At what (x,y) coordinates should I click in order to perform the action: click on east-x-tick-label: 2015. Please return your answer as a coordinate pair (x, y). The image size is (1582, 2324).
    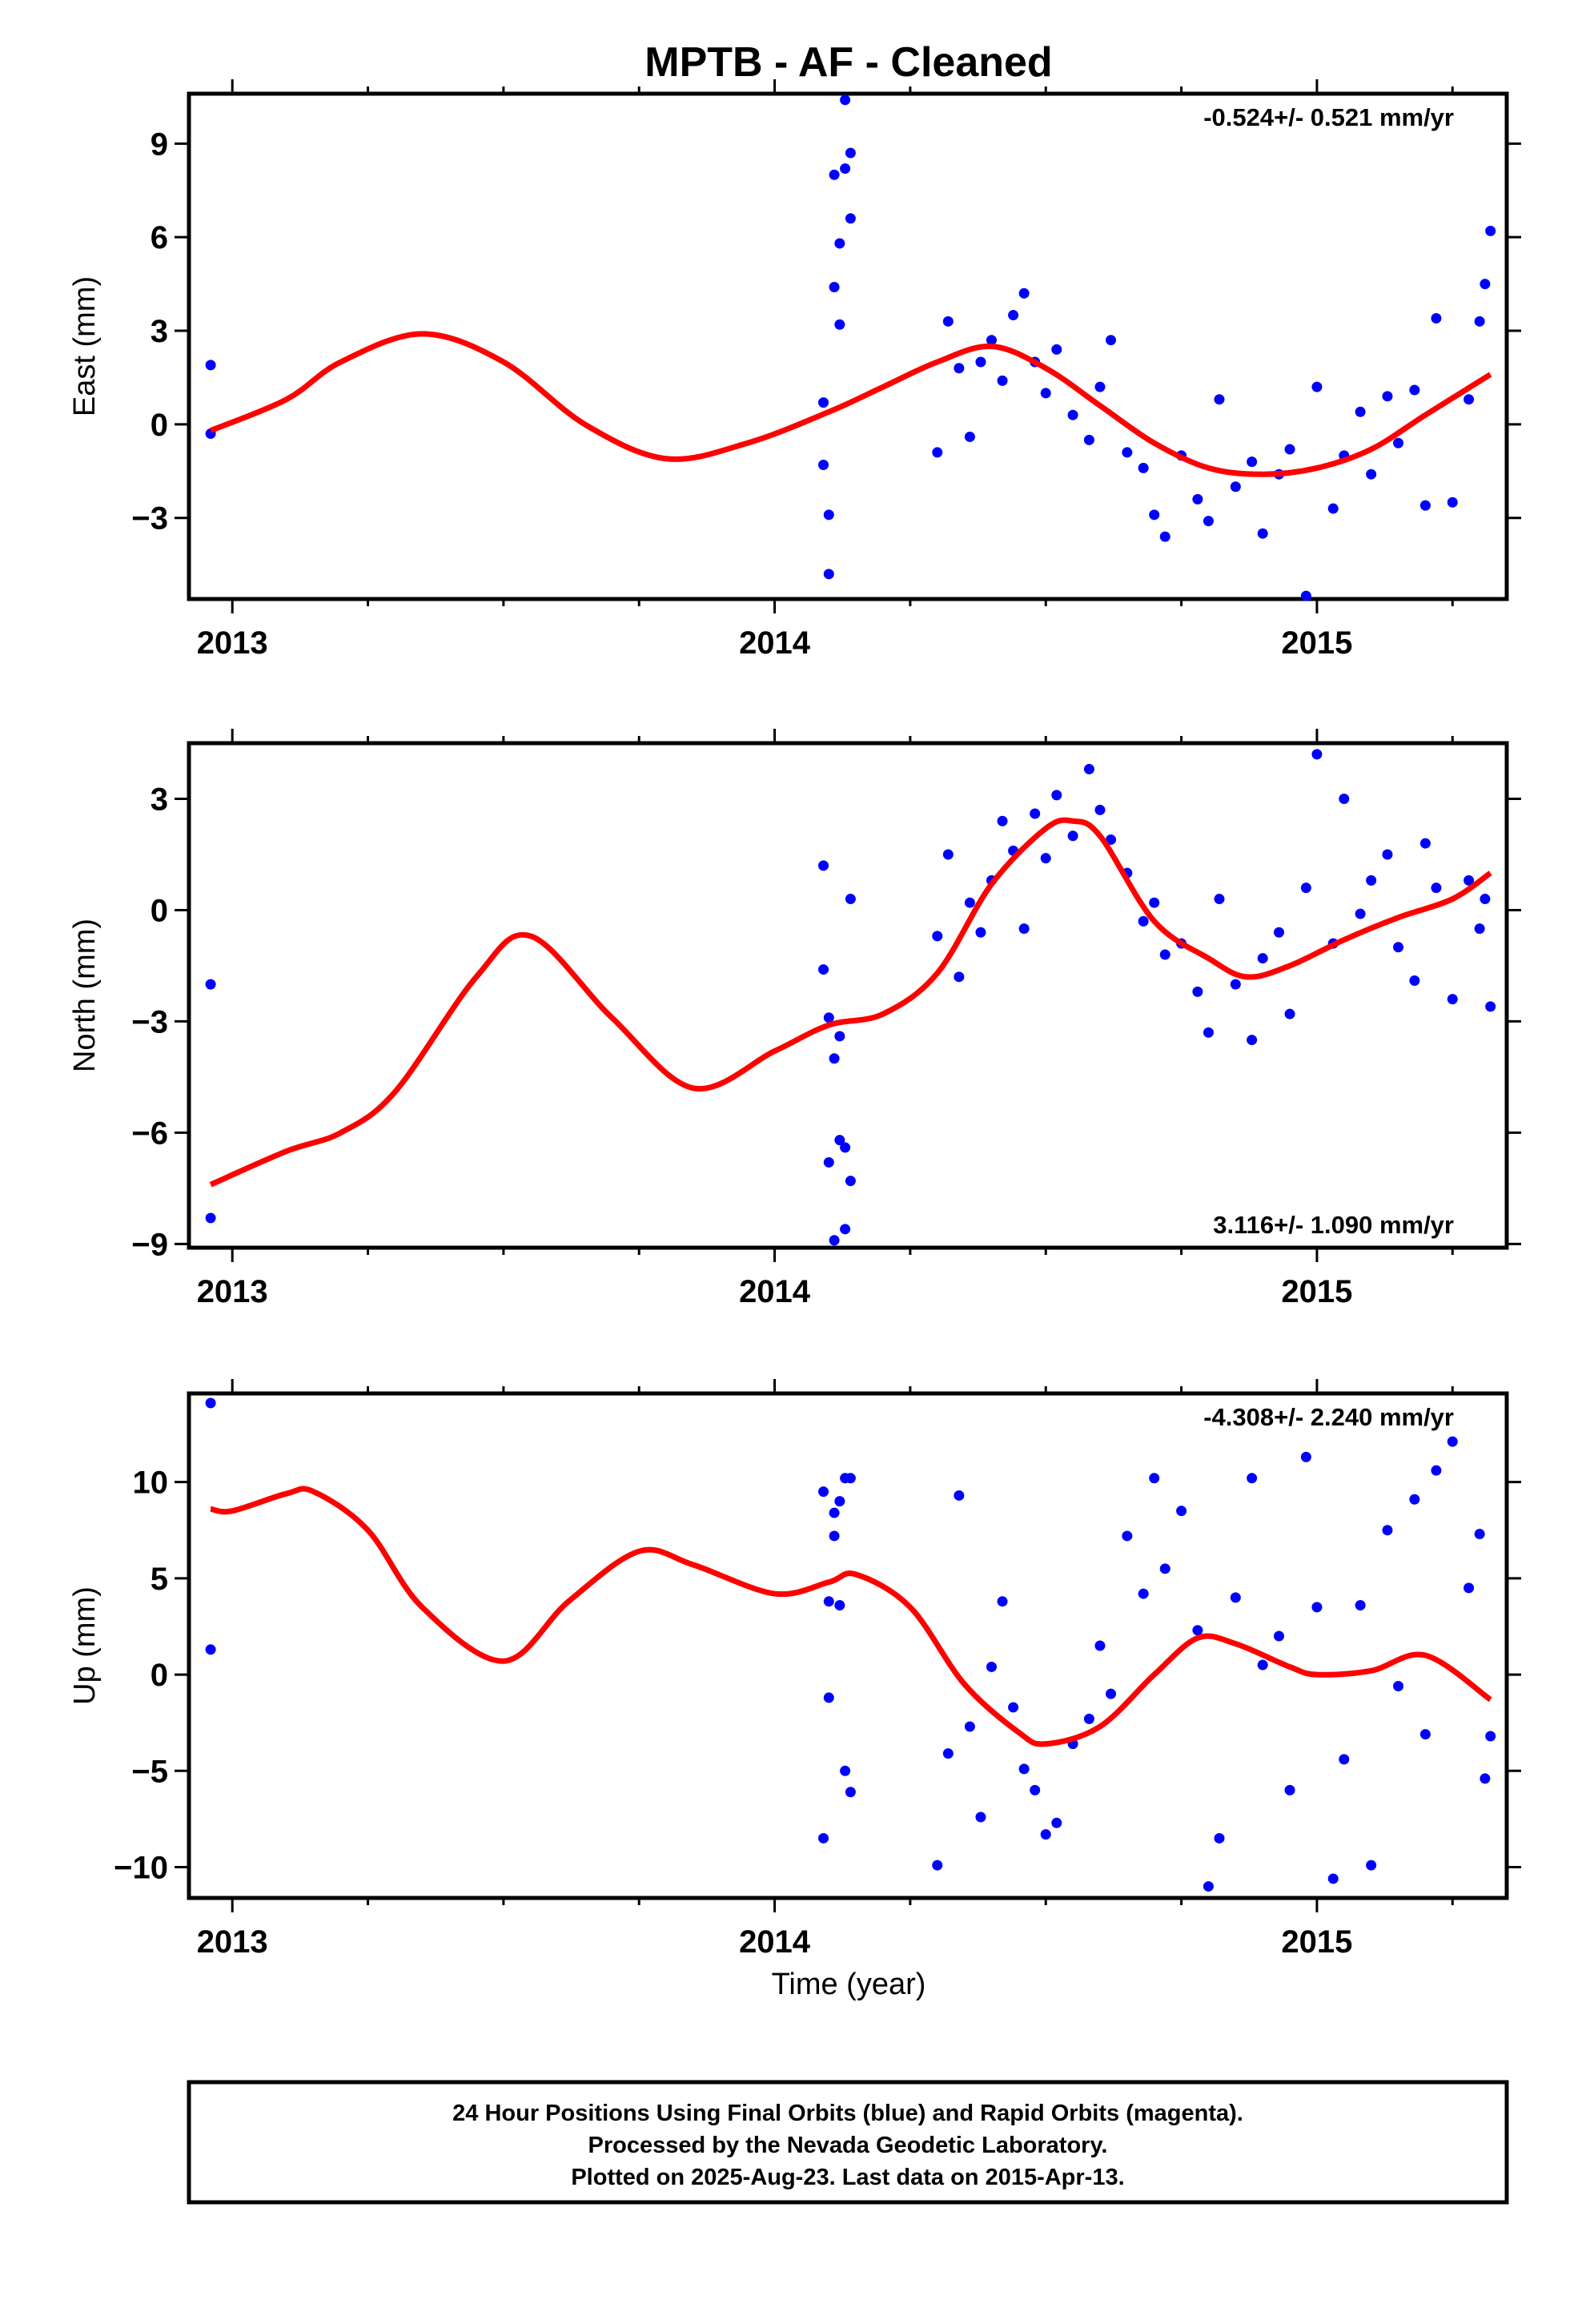
    Looking at the image, I should click on (1316, 643).